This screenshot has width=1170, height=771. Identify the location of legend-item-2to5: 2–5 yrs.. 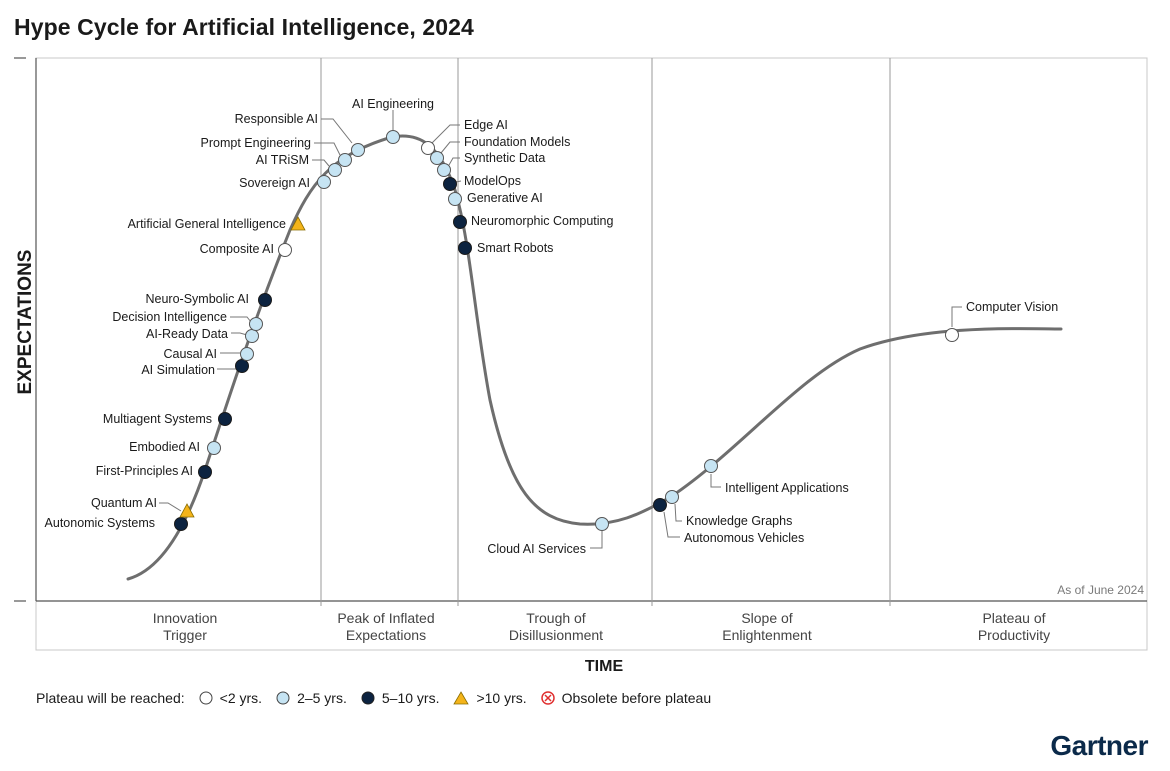
(311, 698).